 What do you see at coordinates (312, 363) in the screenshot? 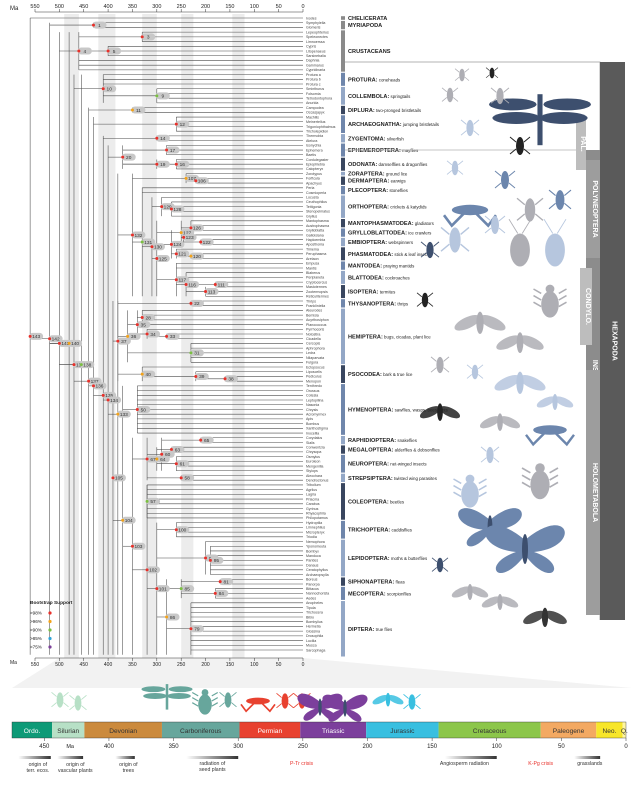
I see `taxon-label: Fulgora` at bounding box center [312, 363].